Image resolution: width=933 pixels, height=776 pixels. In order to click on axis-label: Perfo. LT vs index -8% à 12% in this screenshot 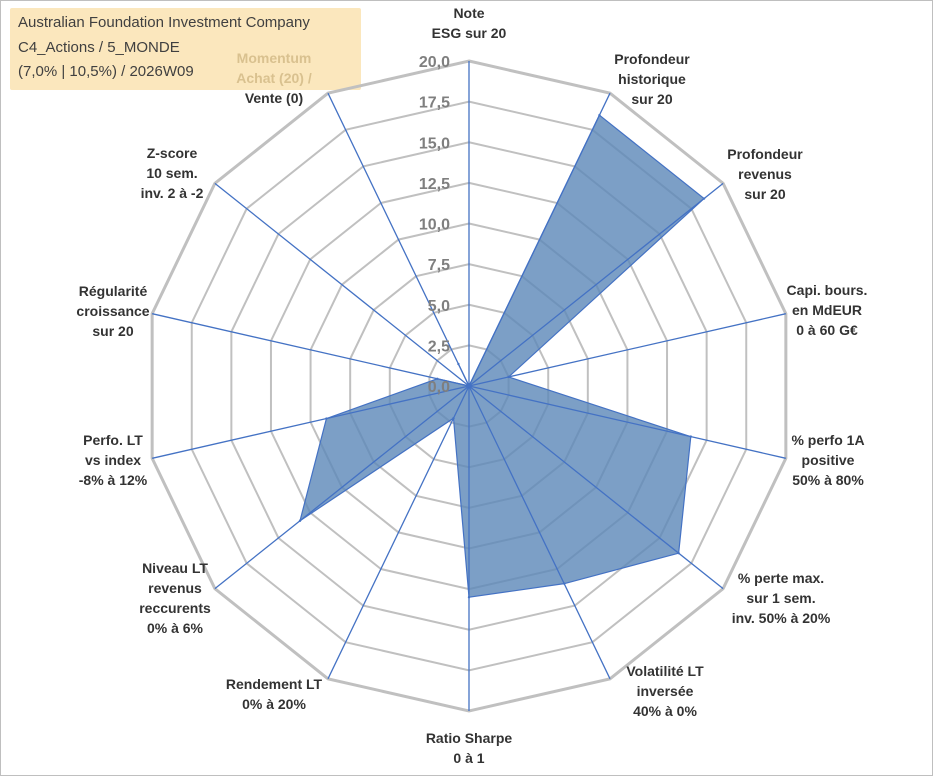, I will do `click(113, 460)`.